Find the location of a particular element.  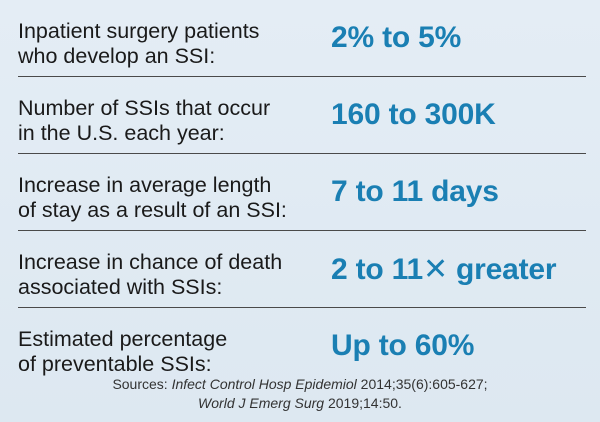

stat-value: 2 to 11✕ greater is located at coordinates (444, 269).